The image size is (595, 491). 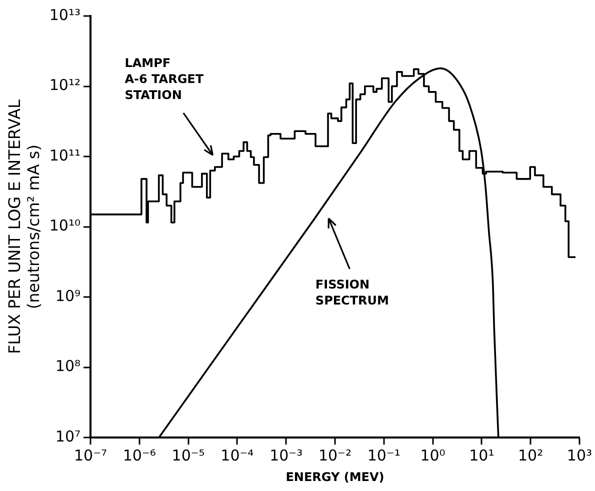 I want to click on y-tick-label: 10¹⁰, so click(x=65, y=225).